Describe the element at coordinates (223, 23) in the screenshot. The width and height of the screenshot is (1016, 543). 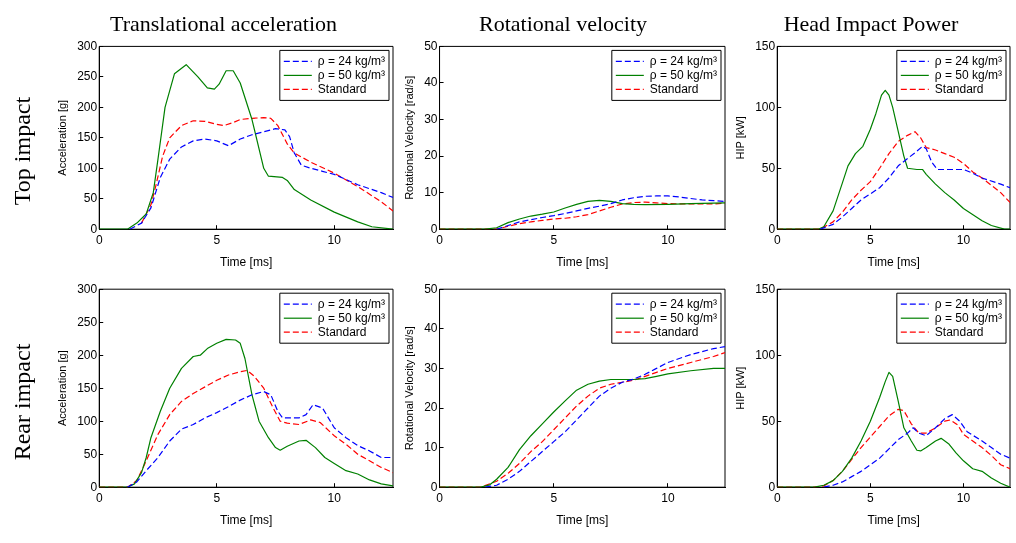
I see `chart-title: Translational acceleration` at that location.